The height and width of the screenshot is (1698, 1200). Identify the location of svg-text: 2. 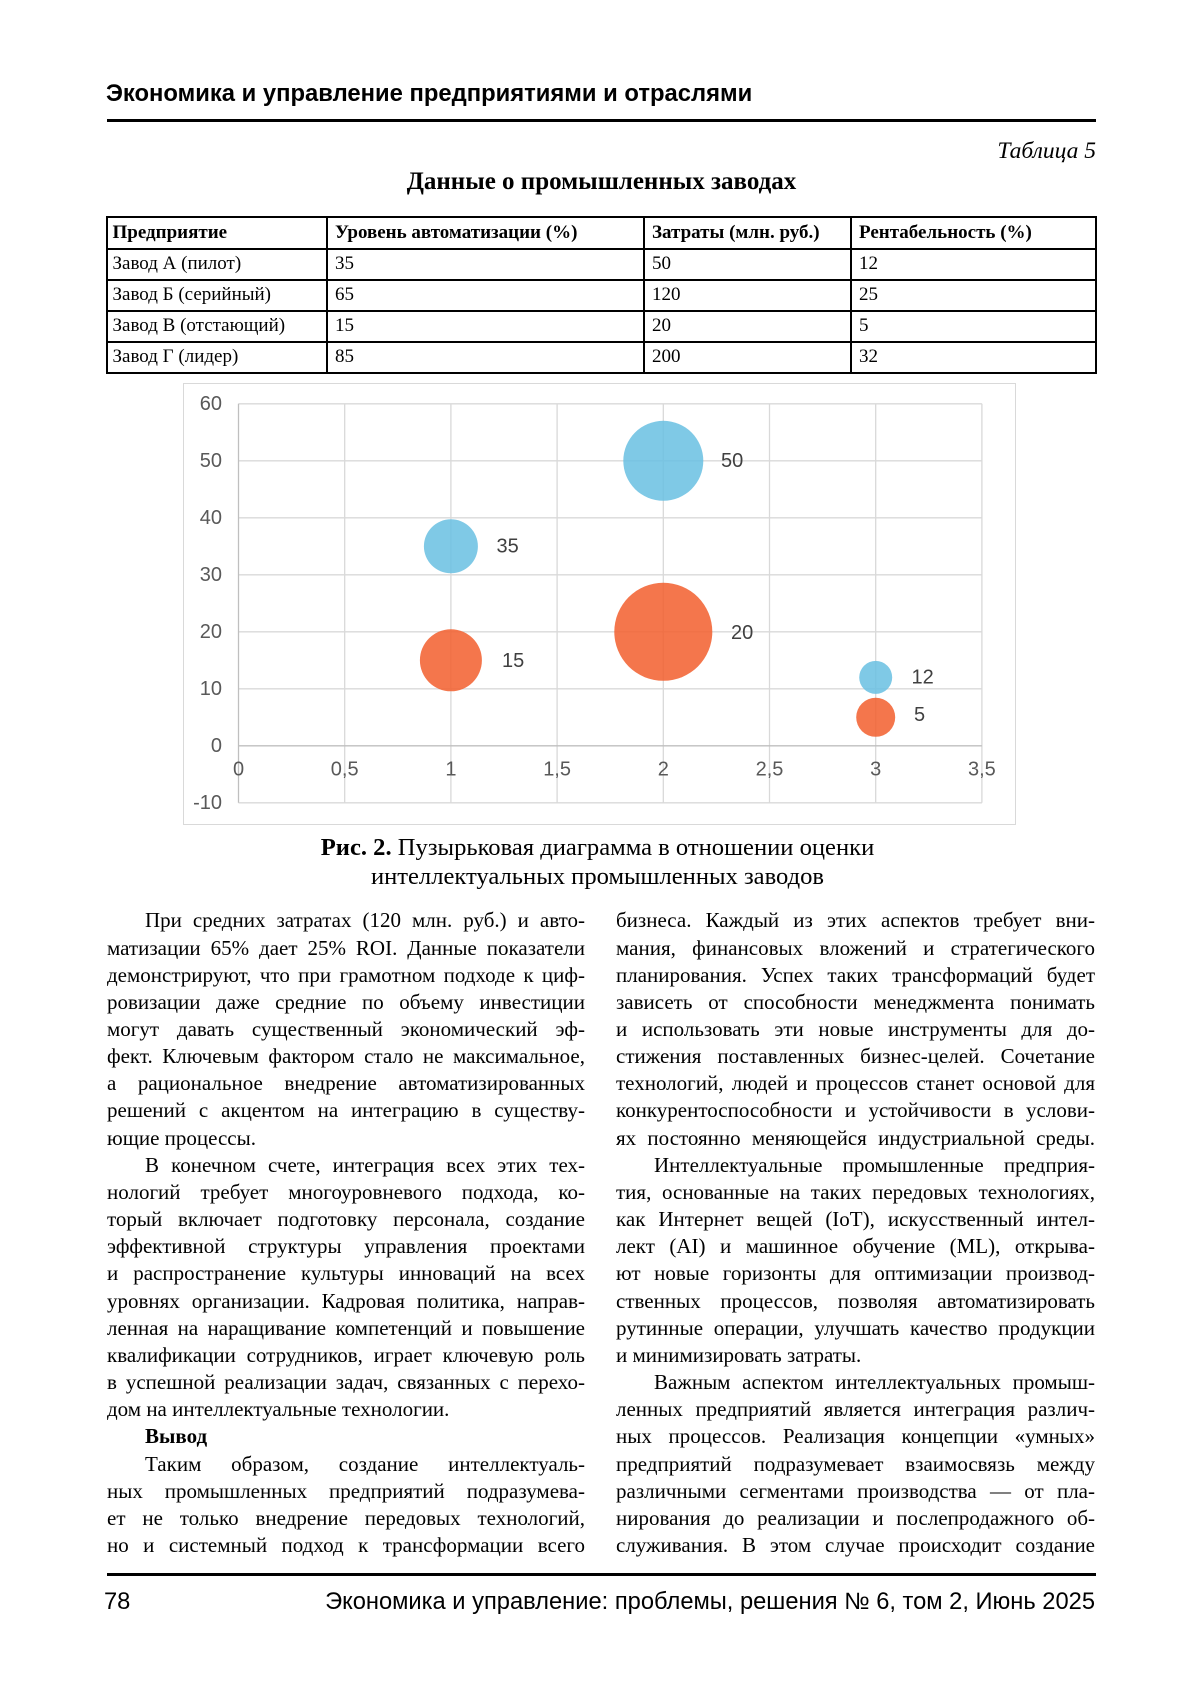
(663, 770).